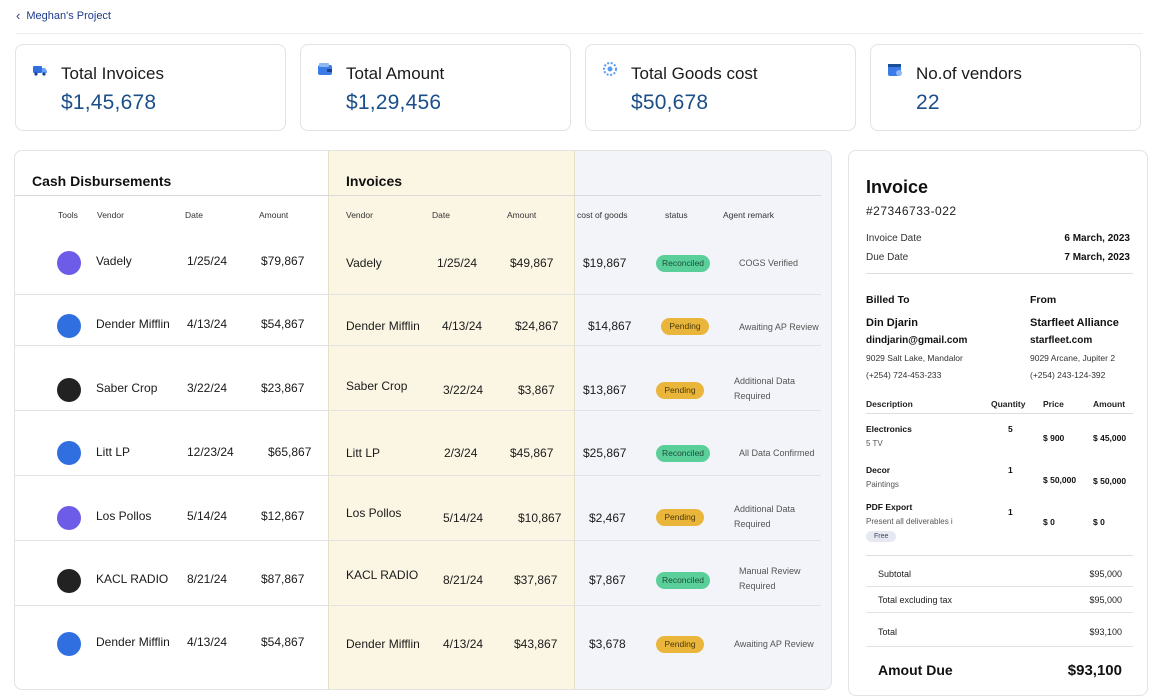  What do you see at coordinates (68, 215) in the screenshot?
I see `col-header-tools: Tools` at bounding box center [68, 215].